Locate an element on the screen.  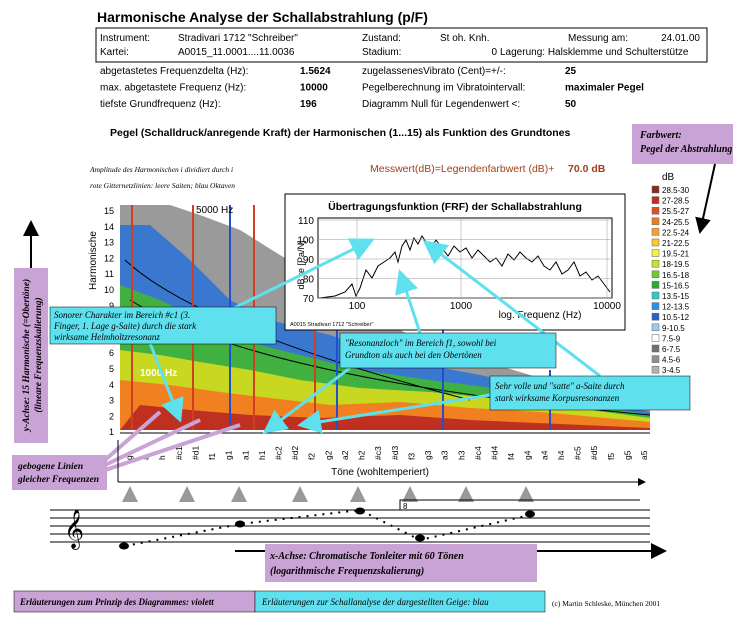
info-cell: Lagerung: Halsklemme und Schulterstütze is located at coordinates (594, 52).